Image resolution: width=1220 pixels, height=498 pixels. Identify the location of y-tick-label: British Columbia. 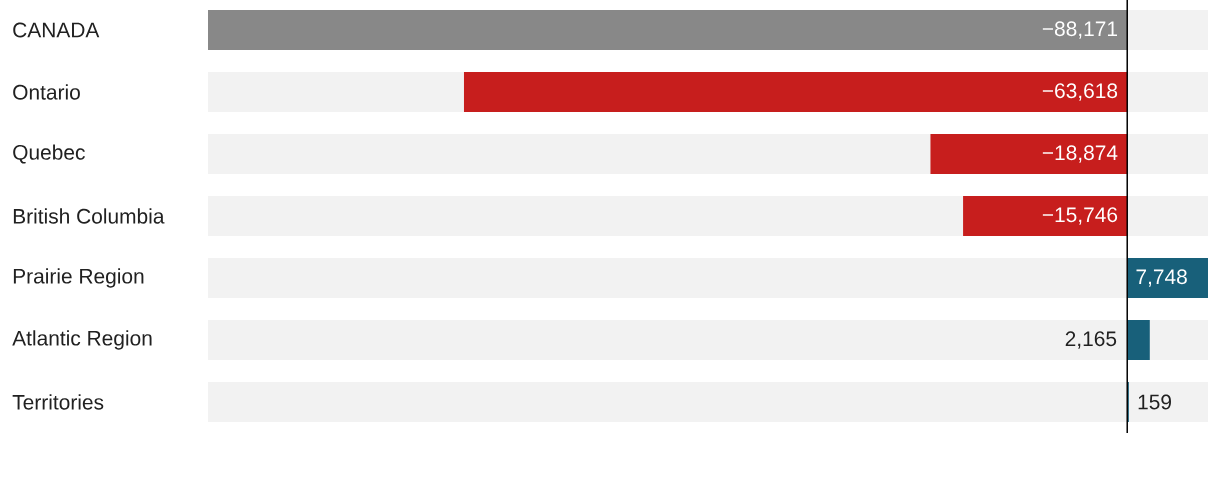
(89, 216).